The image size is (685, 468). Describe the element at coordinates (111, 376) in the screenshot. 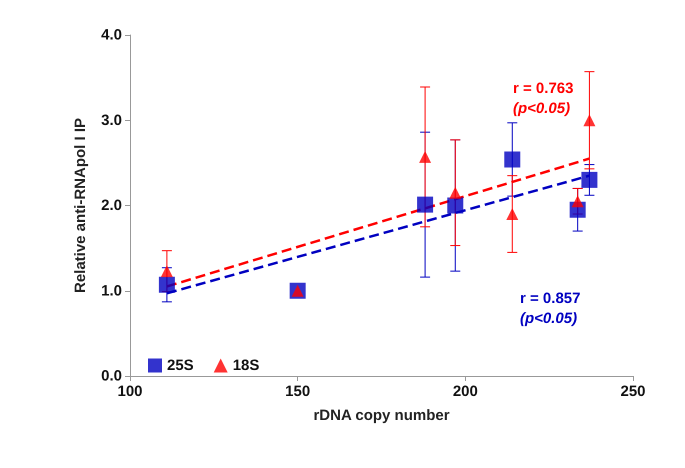

I see `y-tick-label: 0.0` at that location.